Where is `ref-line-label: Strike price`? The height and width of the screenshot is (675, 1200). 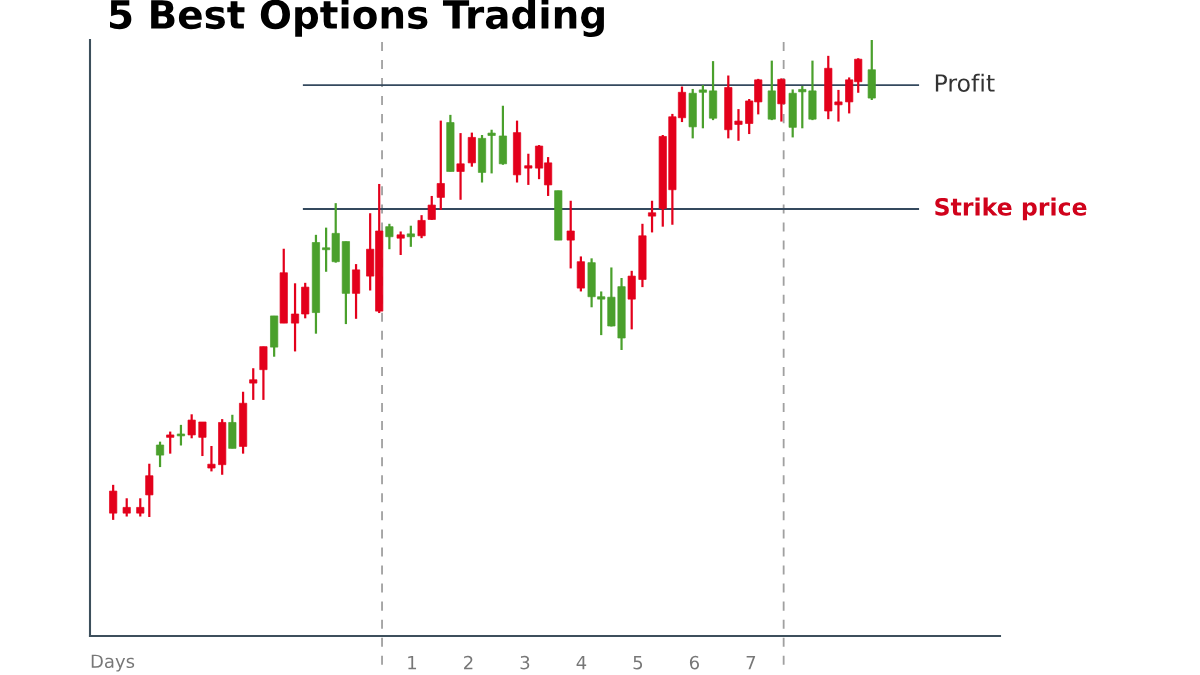 ref-line-label: Strike price is located at coordinates (1011, 209).